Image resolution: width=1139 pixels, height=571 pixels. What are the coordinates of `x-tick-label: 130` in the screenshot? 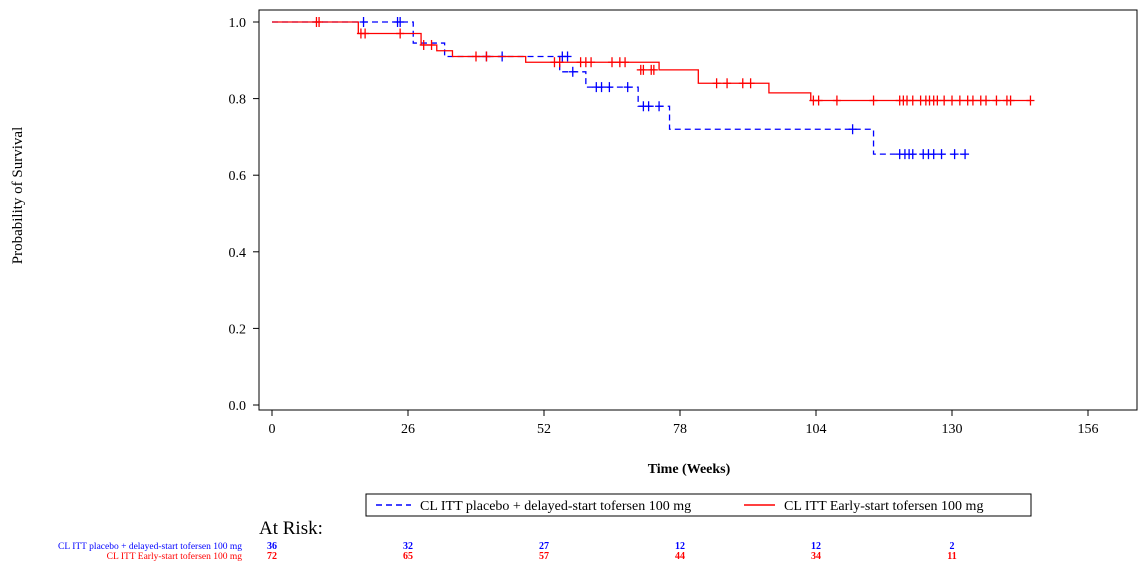 It's located at (952, 429).